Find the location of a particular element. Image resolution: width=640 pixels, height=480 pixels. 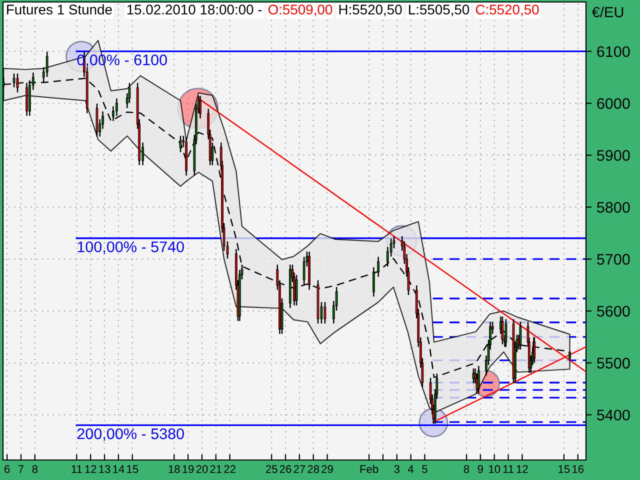

x-tick-label: 4 is located at coordinates (411, 469).